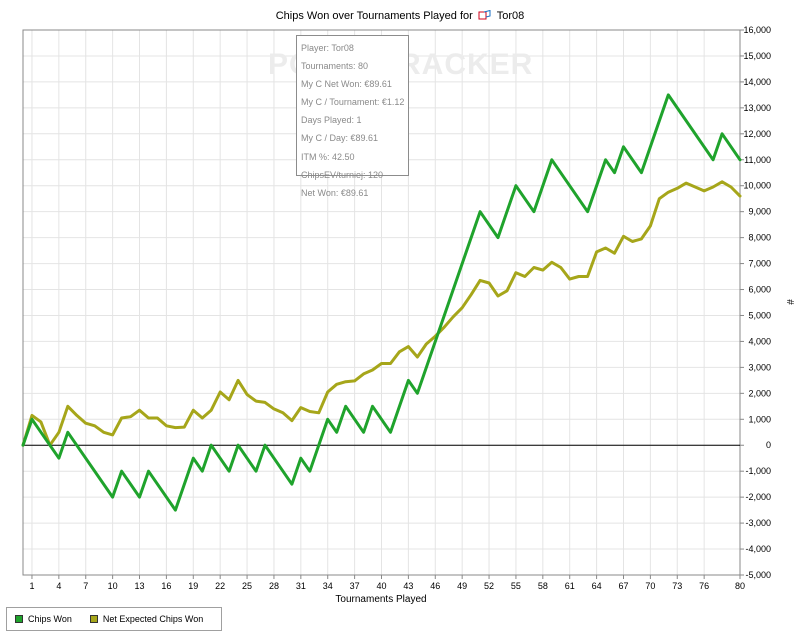  What do you see at coordinates (342, 174) in the screenshot?
I see `tooltip-line: ChipsEV/turniej: 120` at bounding box center [342, 174].